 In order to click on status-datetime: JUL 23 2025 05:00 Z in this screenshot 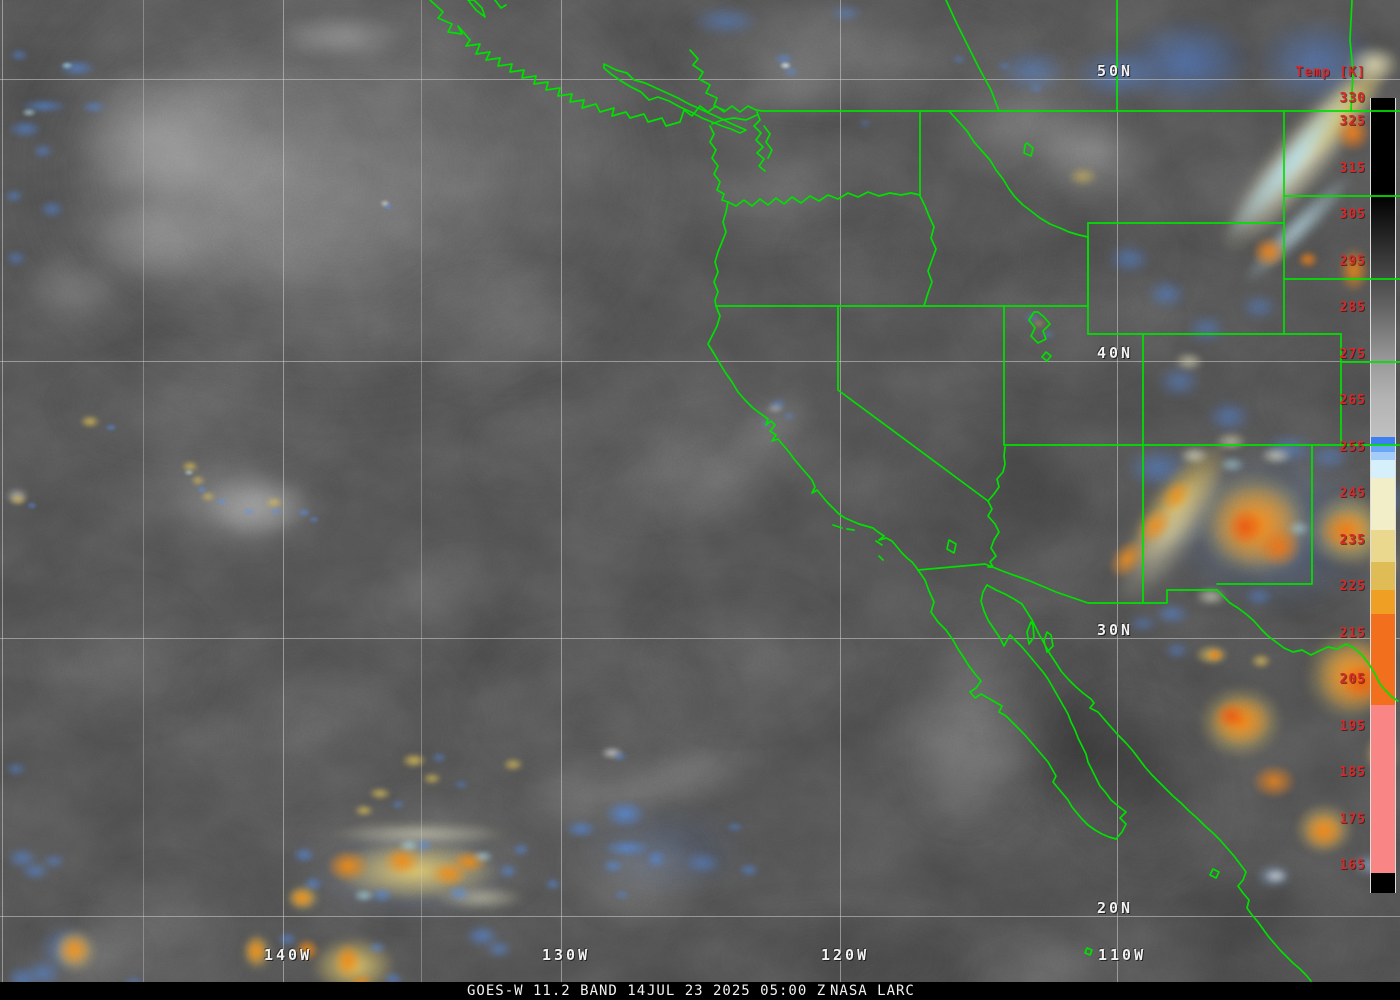, I will do `click(737, 991)`.